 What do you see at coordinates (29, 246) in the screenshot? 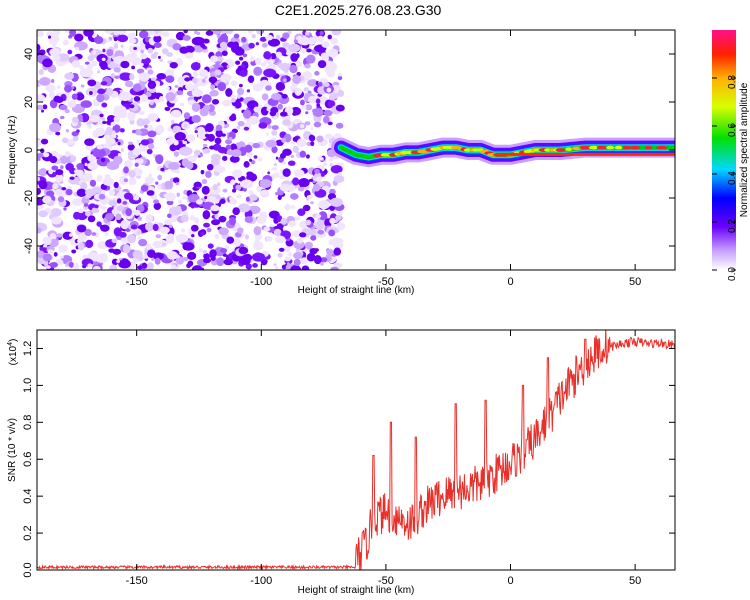
I see `spectrogram-ytick-label: -40` at bounding box center [29, 246].